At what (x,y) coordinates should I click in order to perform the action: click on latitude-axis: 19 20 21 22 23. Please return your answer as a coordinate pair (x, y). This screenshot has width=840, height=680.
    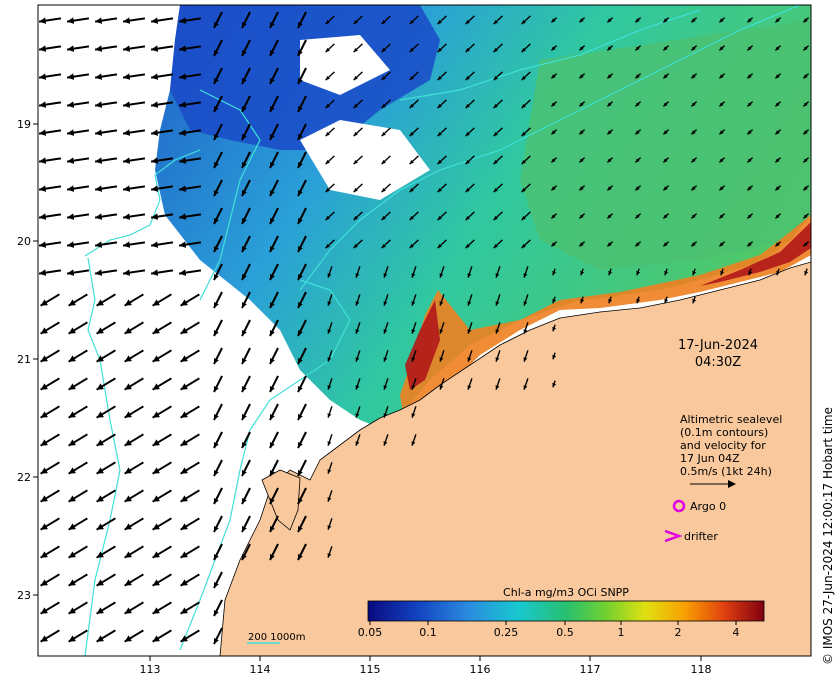
    Looking at the image, I should click on (27, 360).